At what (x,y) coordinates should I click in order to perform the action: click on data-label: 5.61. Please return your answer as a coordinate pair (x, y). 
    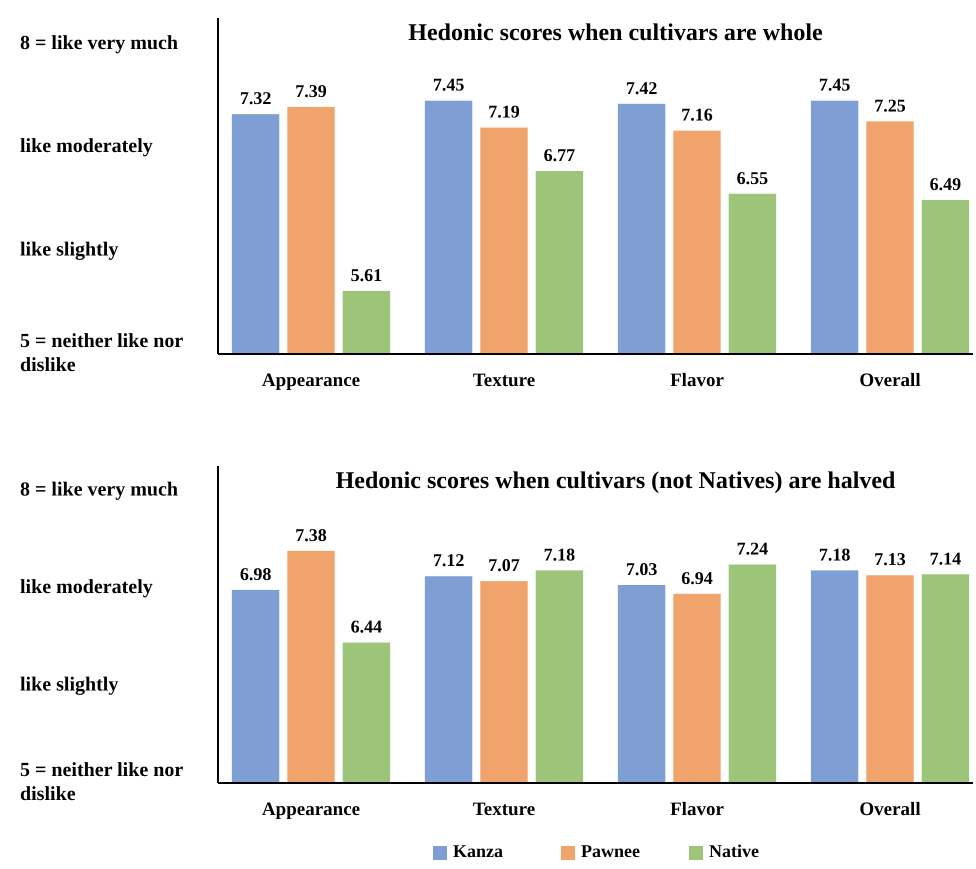
    Looking at the image, I should click on (366, 274).